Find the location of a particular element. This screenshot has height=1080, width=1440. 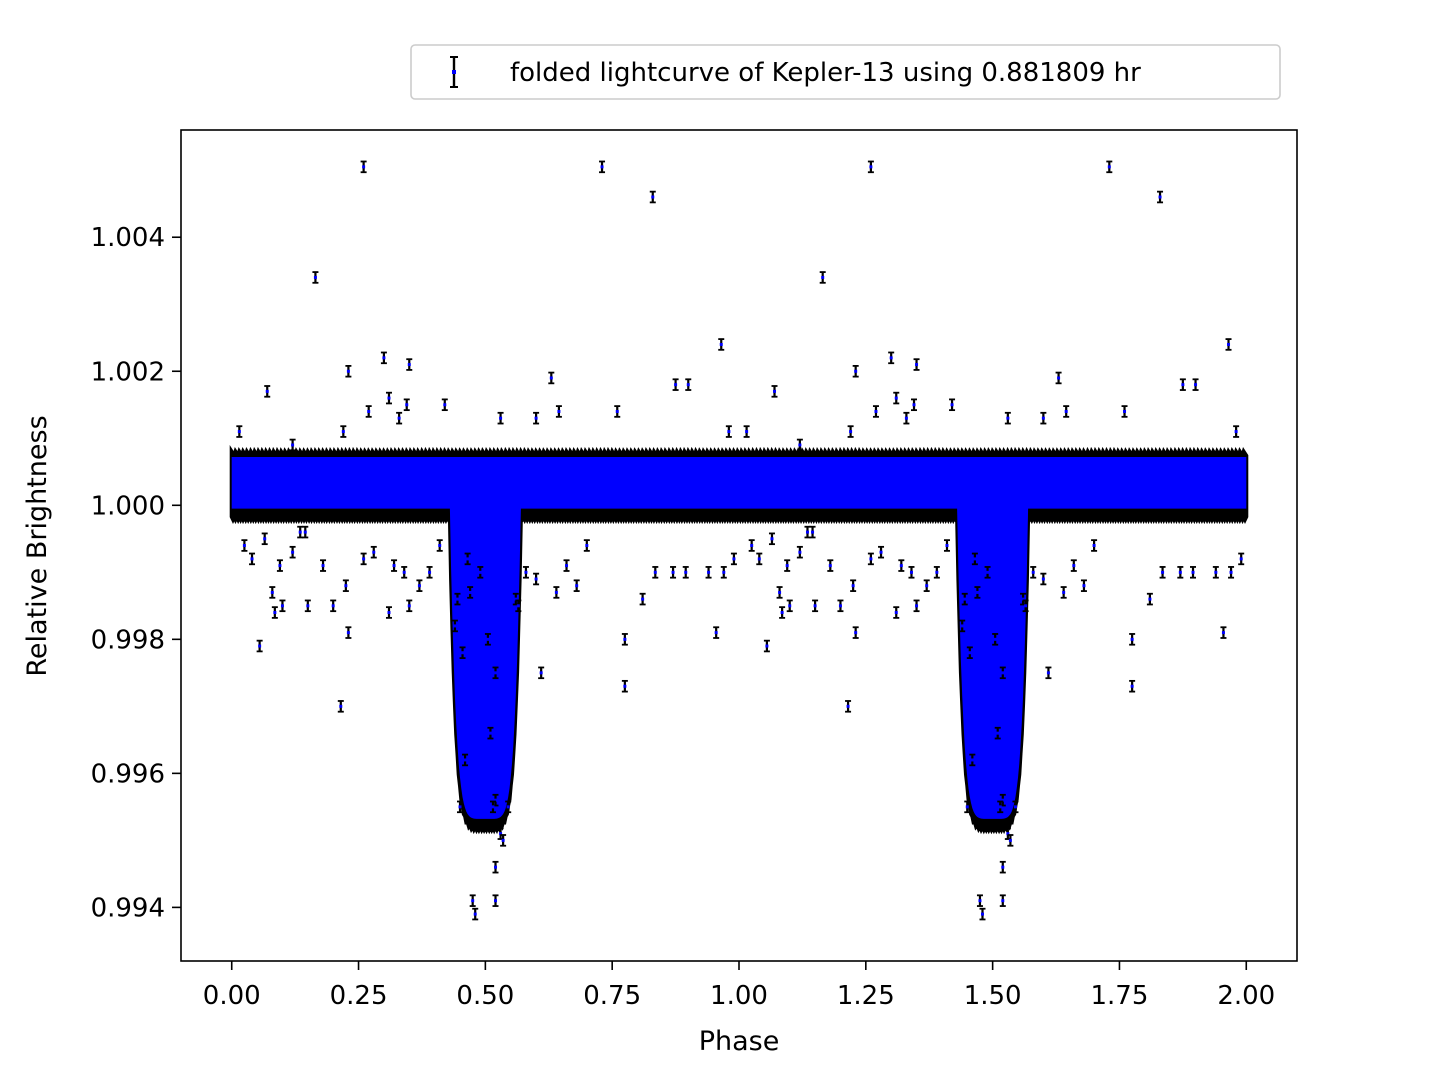

x-tick-label: 0.25 is located at coordinates (359, 996).